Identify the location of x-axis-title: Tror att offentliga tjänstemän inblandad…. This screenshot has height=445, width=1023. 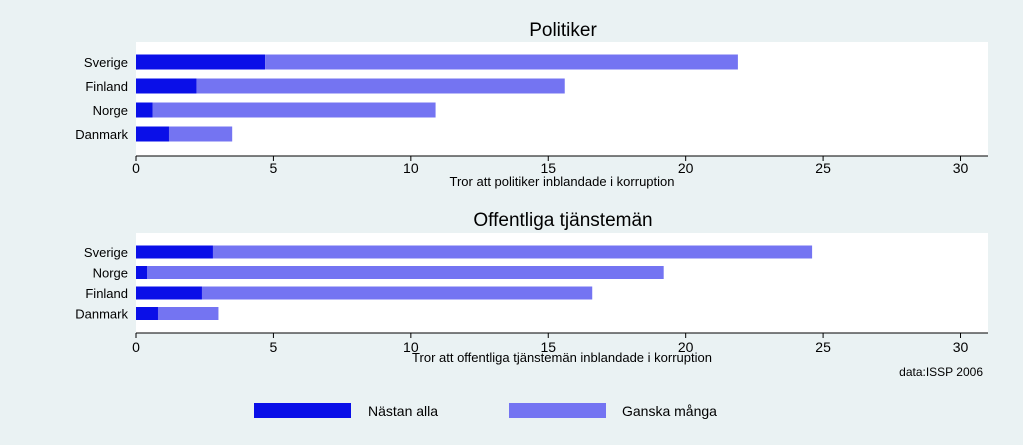
(562, 357).